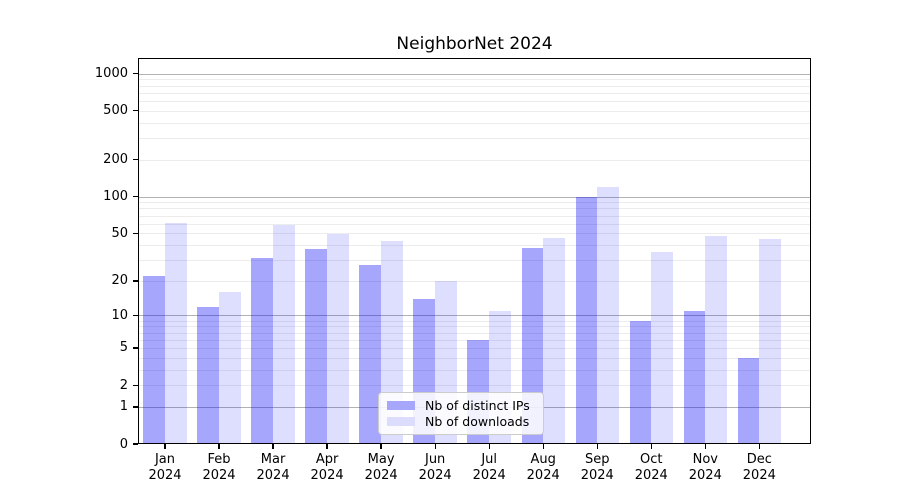 The width and height of the screenshot is (900, 500). What do you see at coordinates (477, 421) in the screenshot?
I see `legend-label-downloads: Nb of downloads` at bounding box center [477, 421].